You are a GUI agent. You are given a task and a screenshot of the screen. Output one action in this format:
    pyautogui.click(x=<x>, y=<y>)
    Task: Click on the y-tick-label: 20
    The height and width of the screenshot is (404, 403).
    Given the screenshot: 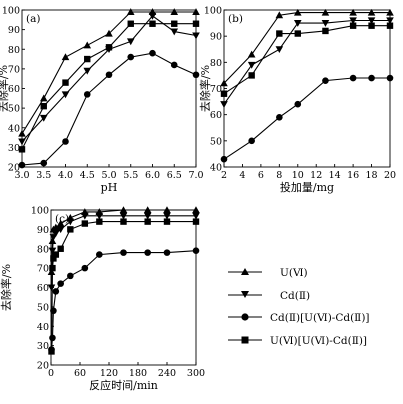 What is the action you would take?
    pyautogui.click(x=14, y=168)
    